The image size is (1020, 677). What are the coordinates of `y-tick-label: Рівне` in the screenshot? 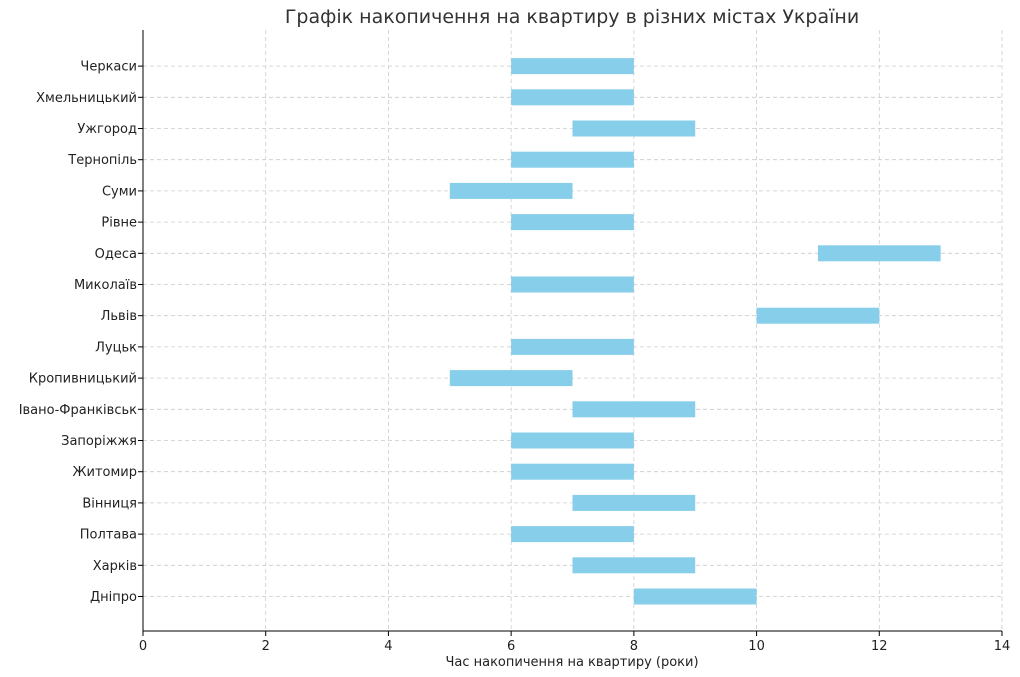 It's located at (119, 223).